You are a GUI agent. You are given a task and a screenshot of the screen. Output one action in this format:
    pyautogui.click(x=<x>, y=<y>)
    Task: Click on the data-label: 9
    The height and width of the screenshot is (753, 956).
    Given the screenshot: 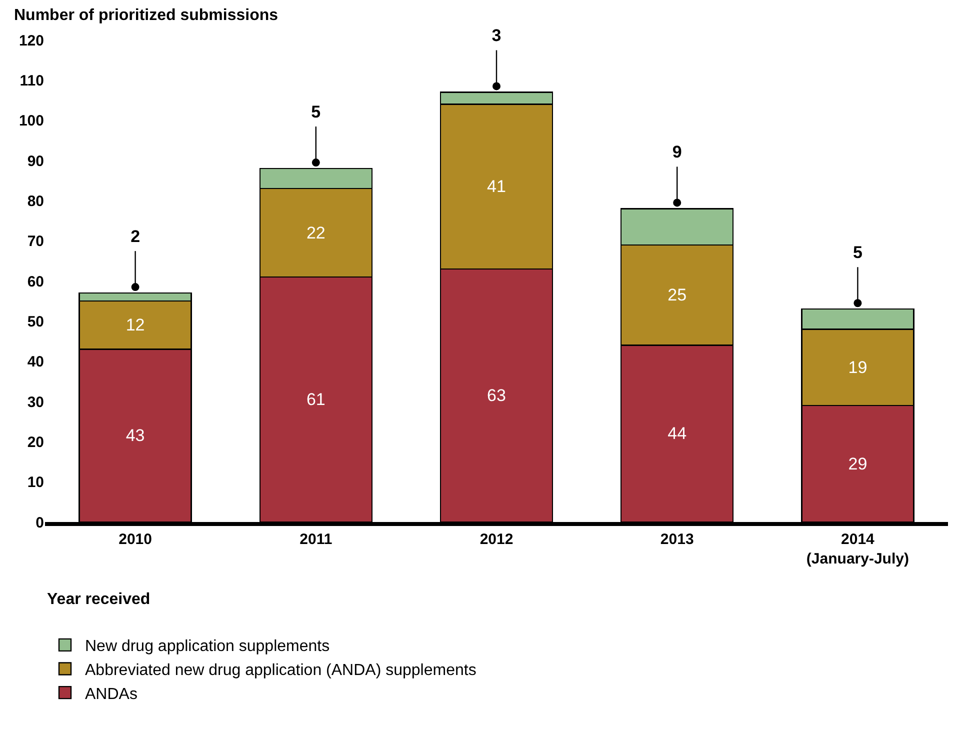 What is the action you would take?
    pyautogui.click(x=677, y=152)
    